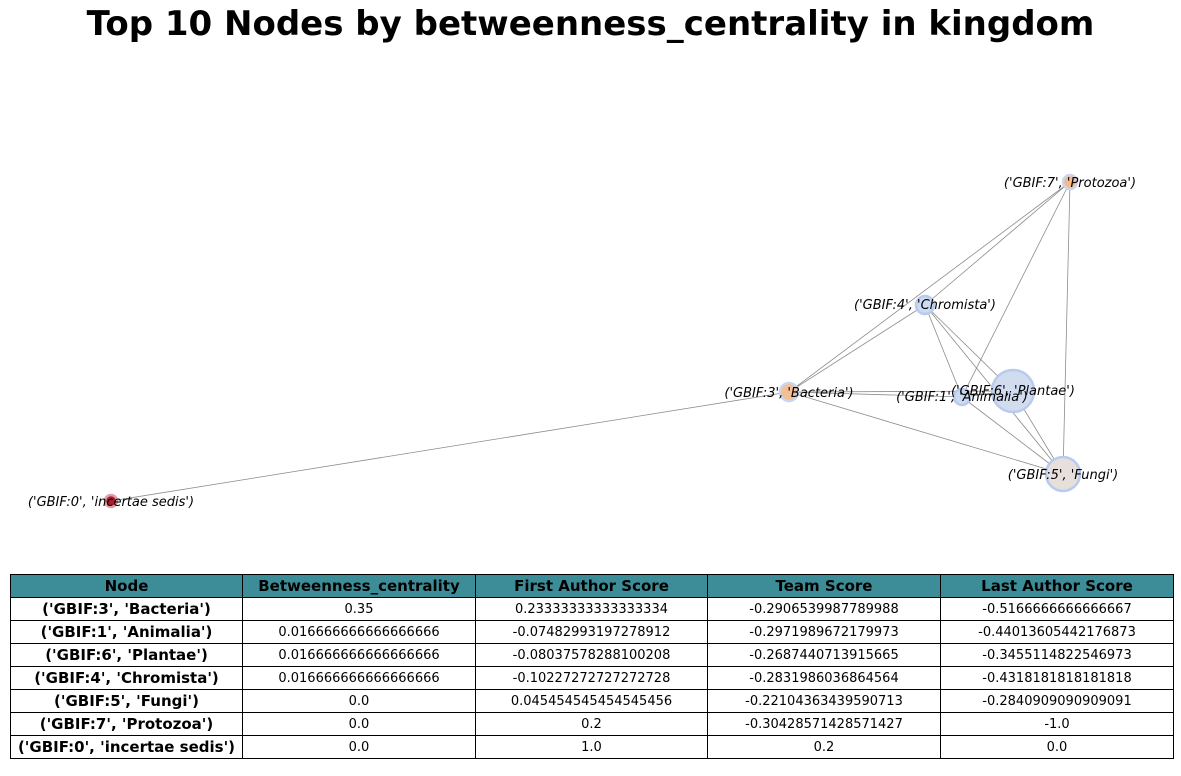 The width and height of the screenshot is (1181, 776). Describe the element at coordinates (126, 632) in the screenshot. I see `node-cell: ('GBIF:1', 'Animalia')` at that location.